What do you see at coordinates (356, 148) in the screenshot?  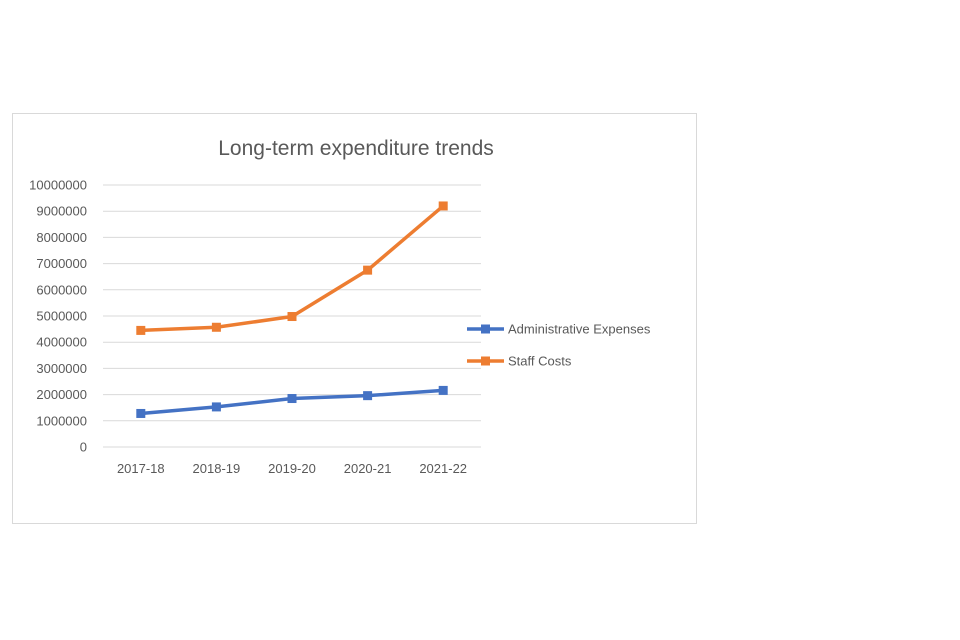 I see `chart-title: Long-term expenditure trends` at bounding box center [356, 148].